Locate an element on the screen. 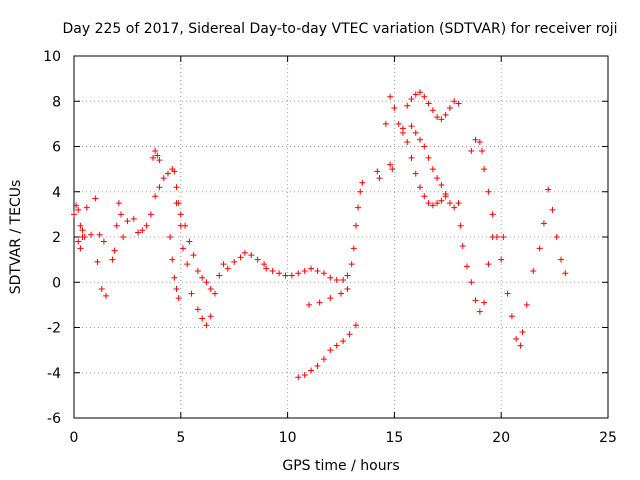 This screenshot has width=640, height=480. x-tick-label: 0 is located at coordinates (74, 438).